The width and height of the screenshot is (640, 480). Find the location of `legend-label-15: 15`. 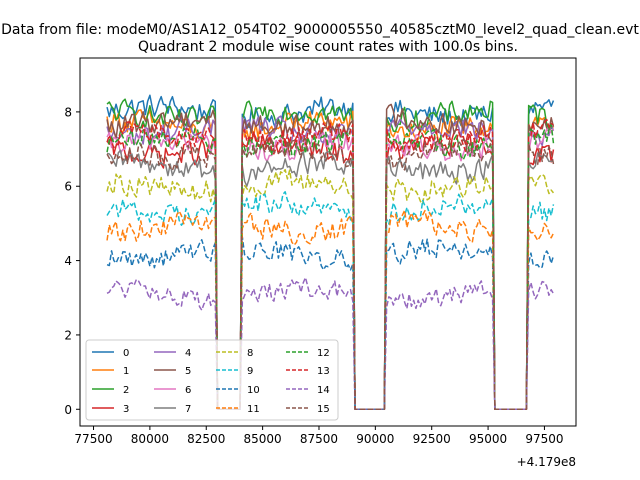

legend-label-15: 15 is located at coordinates (323, 409).